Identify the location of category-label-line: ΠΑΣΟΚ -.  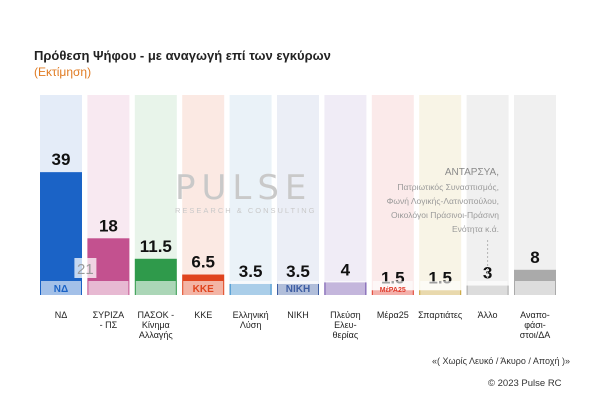
(156, 315).